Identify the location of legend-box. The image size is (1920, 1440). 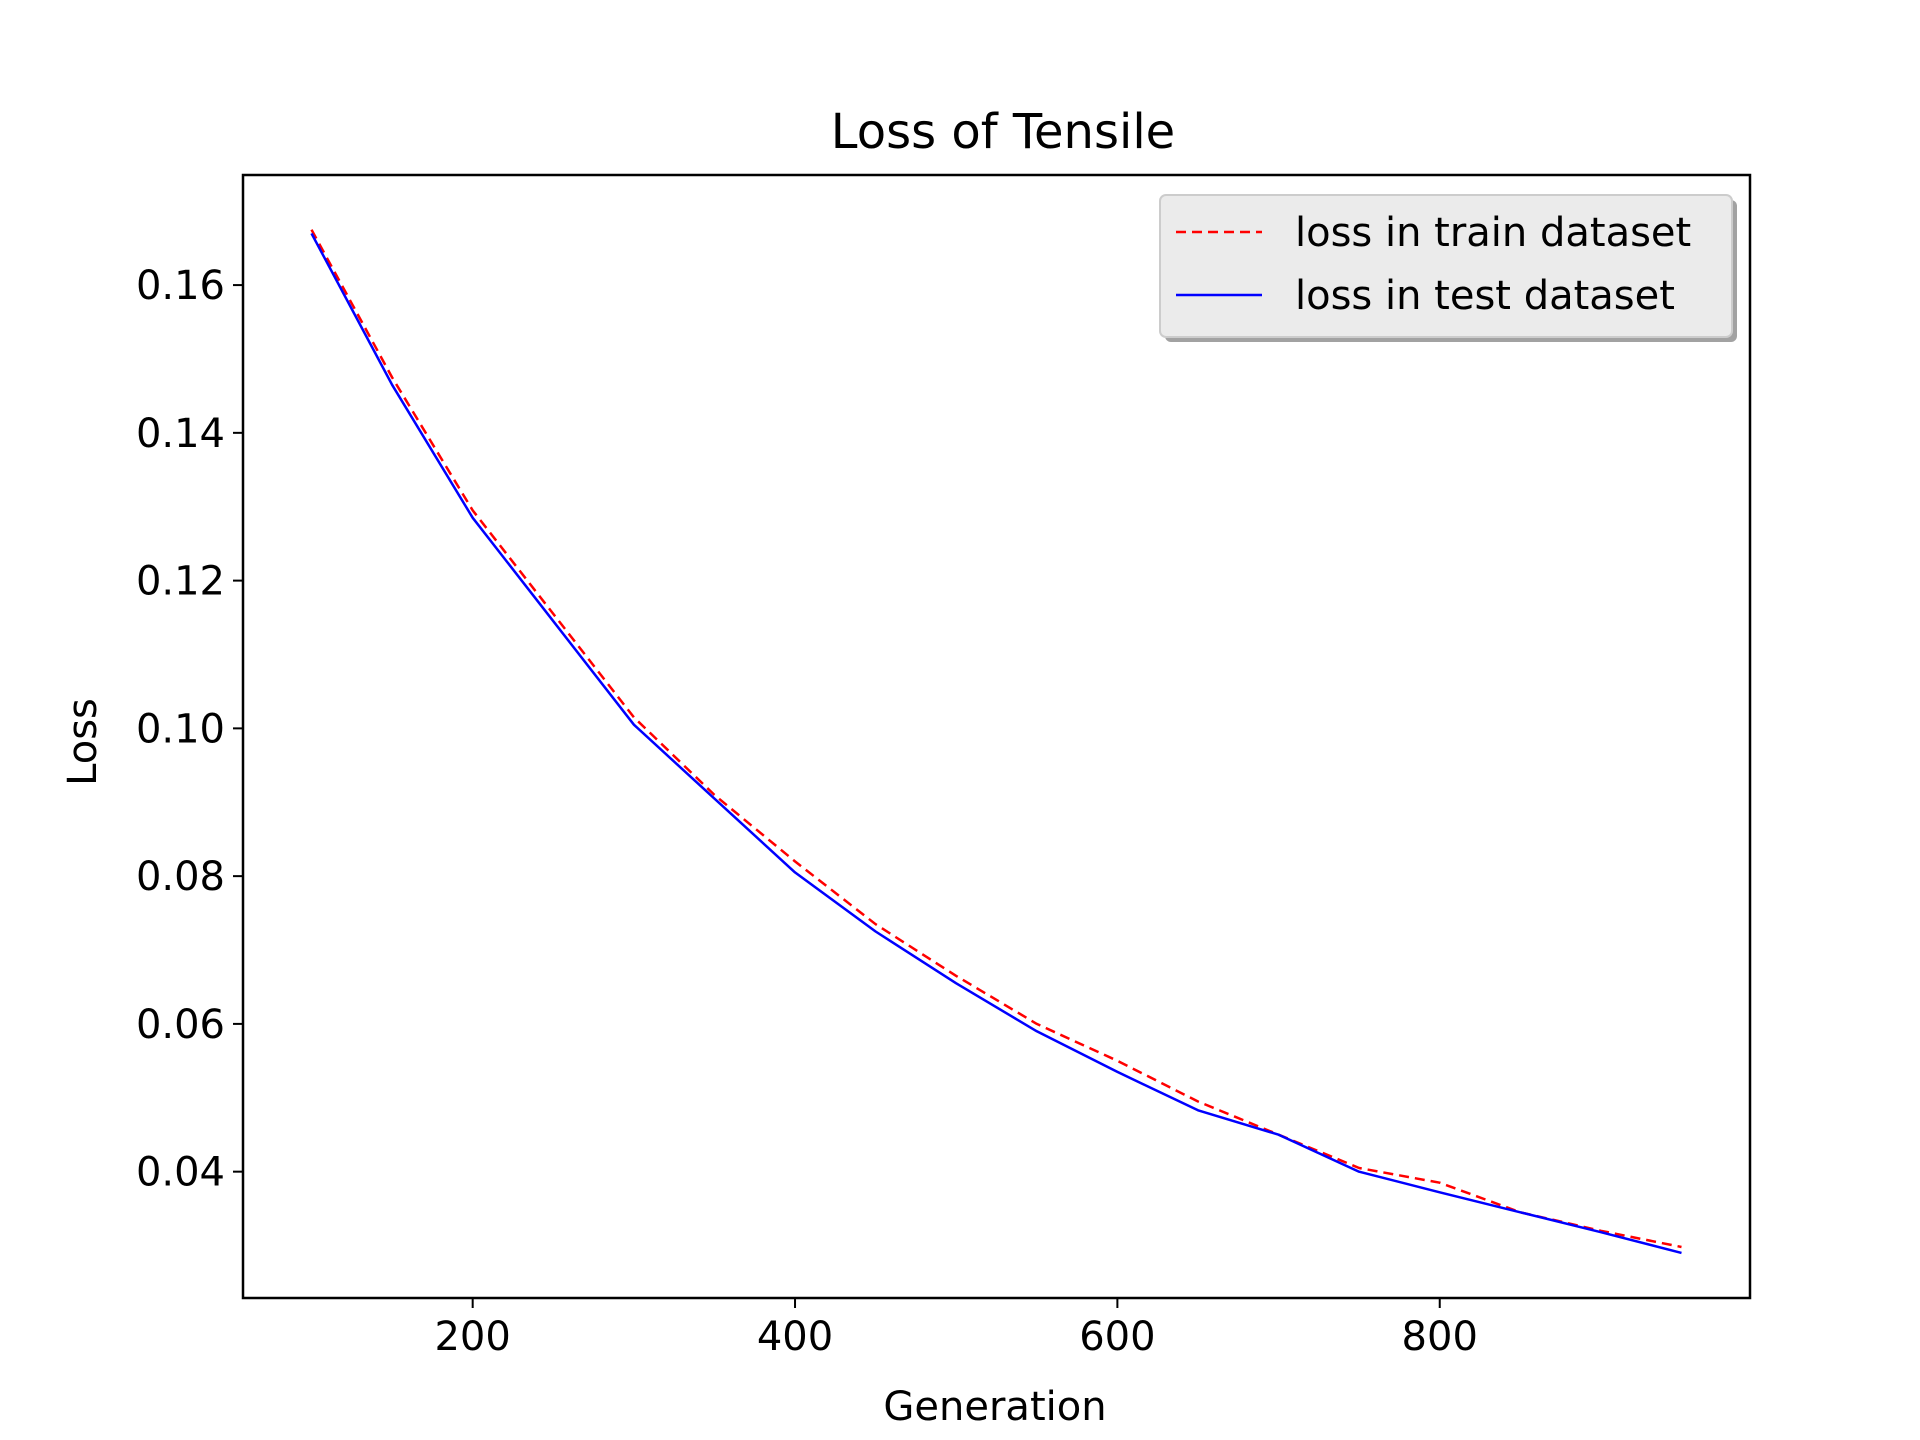
(1446, 266).